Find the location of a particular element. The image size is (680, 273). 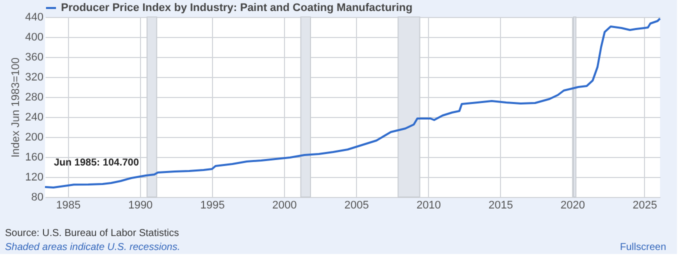

x-tick-label: 2020 is located at coordinates (573, 206).